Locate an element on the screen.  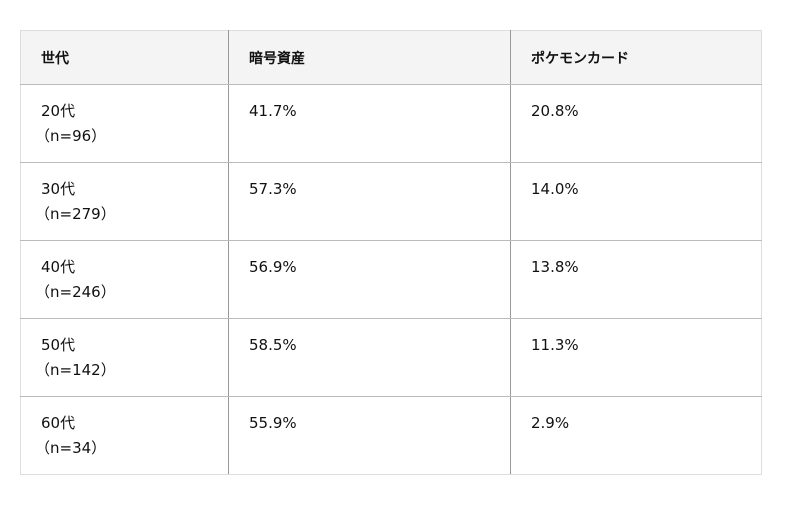
cell-generation: 40代 （n=246） is located at coordinates (124, 279).